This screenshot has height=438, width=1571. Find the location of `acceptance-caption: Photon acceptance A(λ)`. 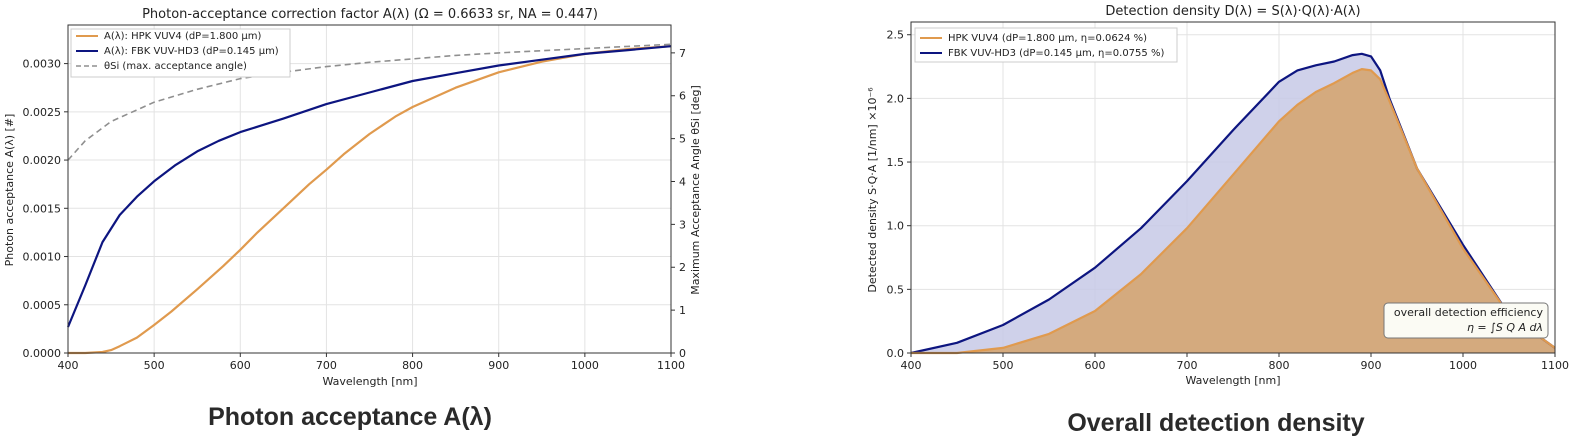

acceptance-caption: Photon acceptance A(λ) is located at coordinates (350, 417).